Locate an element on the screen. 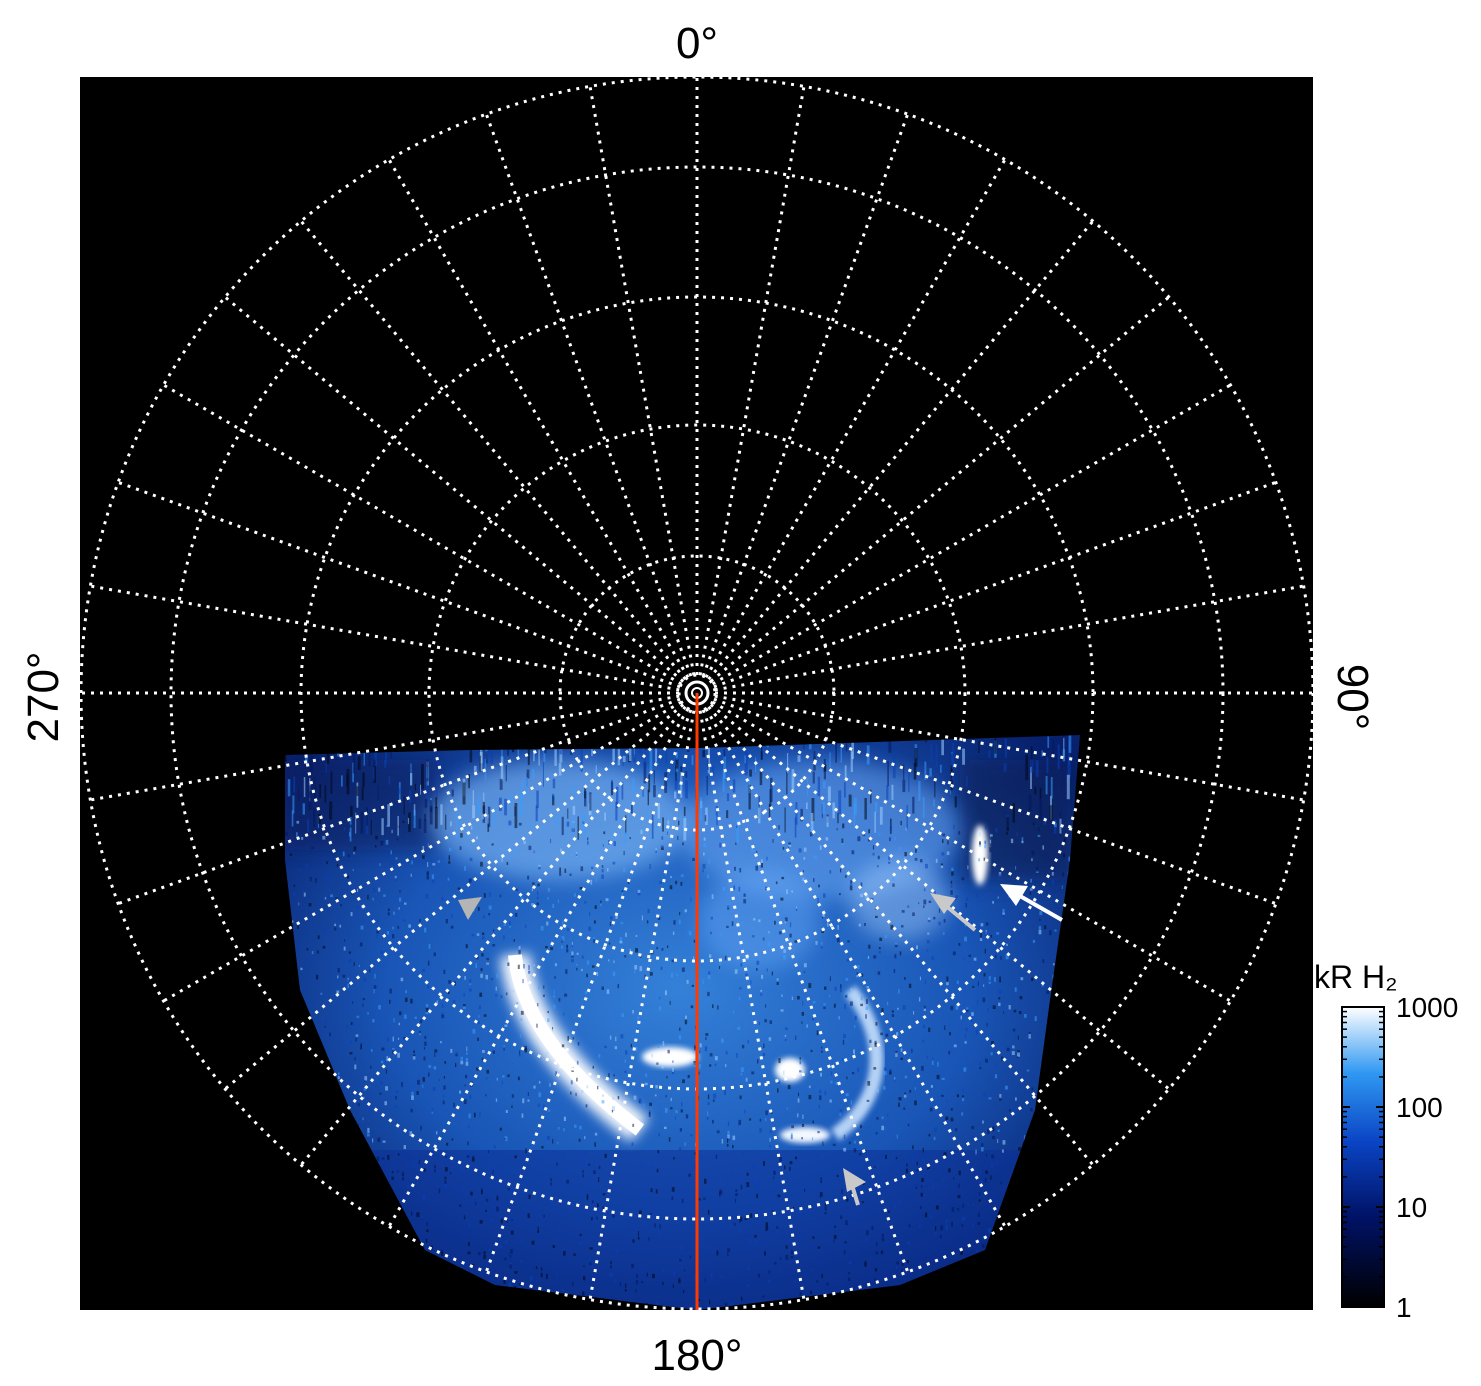 This screenshot has width=1481, height=1386. latitude-circle is located at coordinates (697, 693).